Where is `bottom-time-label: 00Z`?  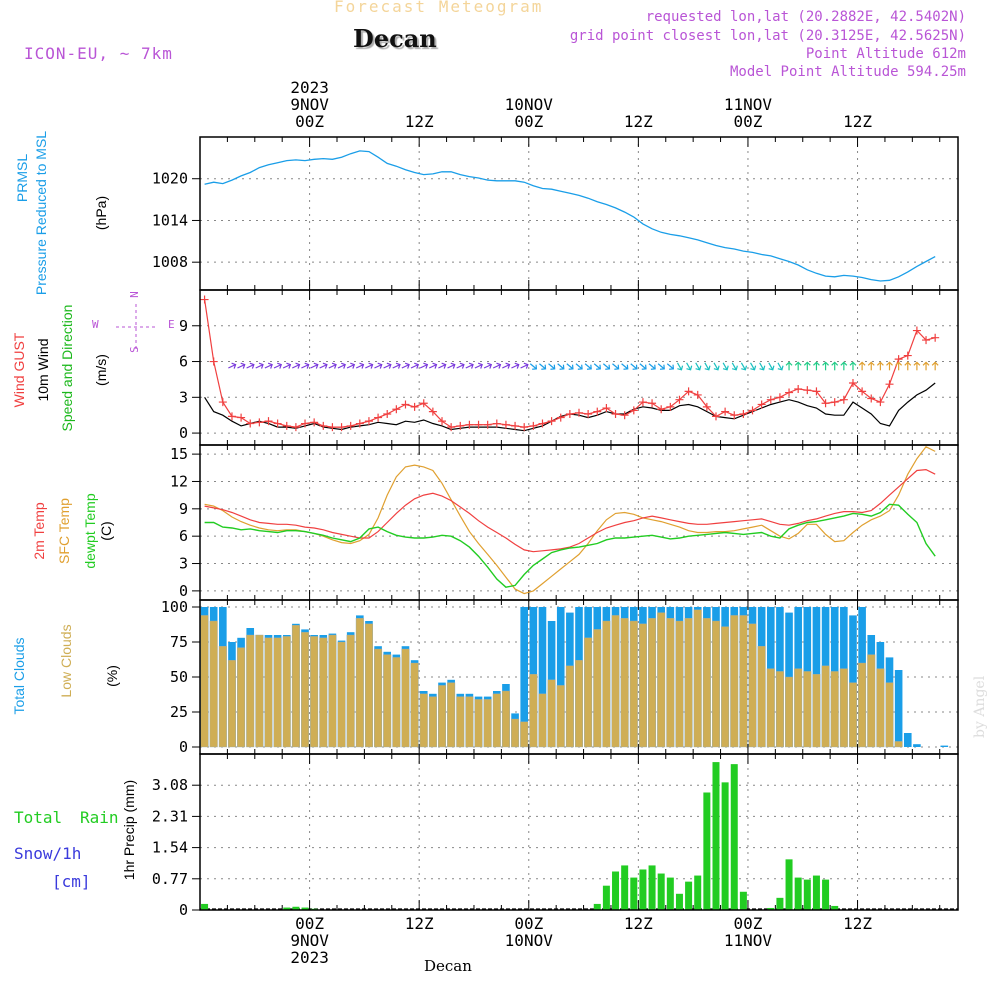
bottom-time-label: 00Z is located at coordinates (309, 923).